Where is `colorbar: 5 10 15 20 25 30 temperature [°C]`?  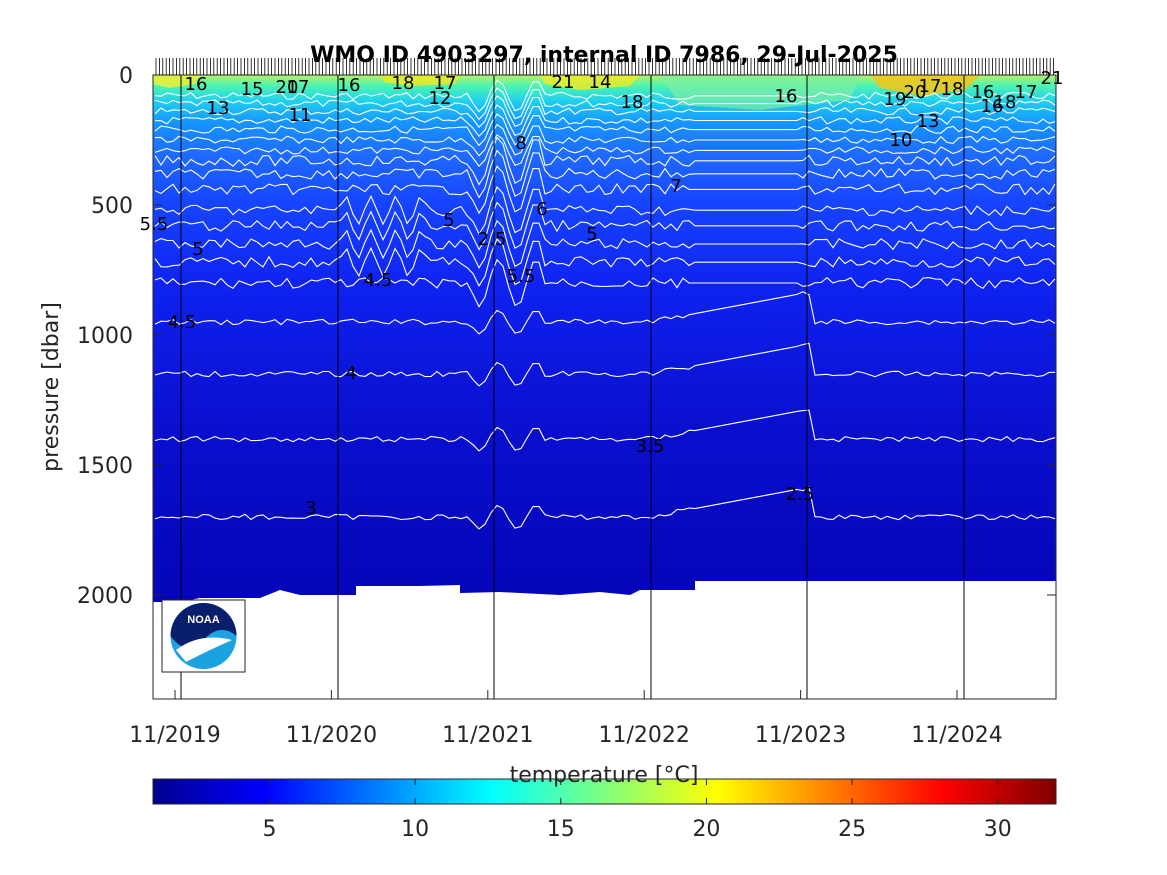
colorbar: 5 10 15 20 25 30 temperature [°C] is located at coordinates (604, 802).